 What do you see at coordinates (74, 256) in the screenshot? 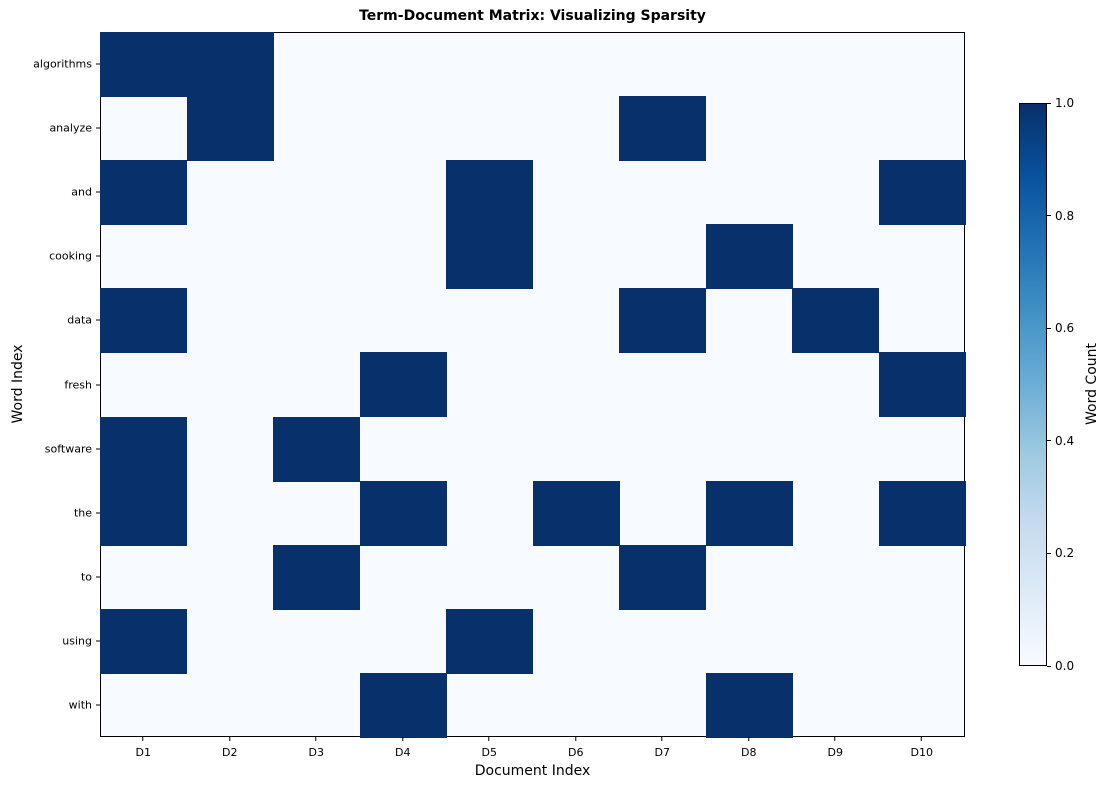
I see `y-tick-label: cooking` at bounding box center [74, 256].